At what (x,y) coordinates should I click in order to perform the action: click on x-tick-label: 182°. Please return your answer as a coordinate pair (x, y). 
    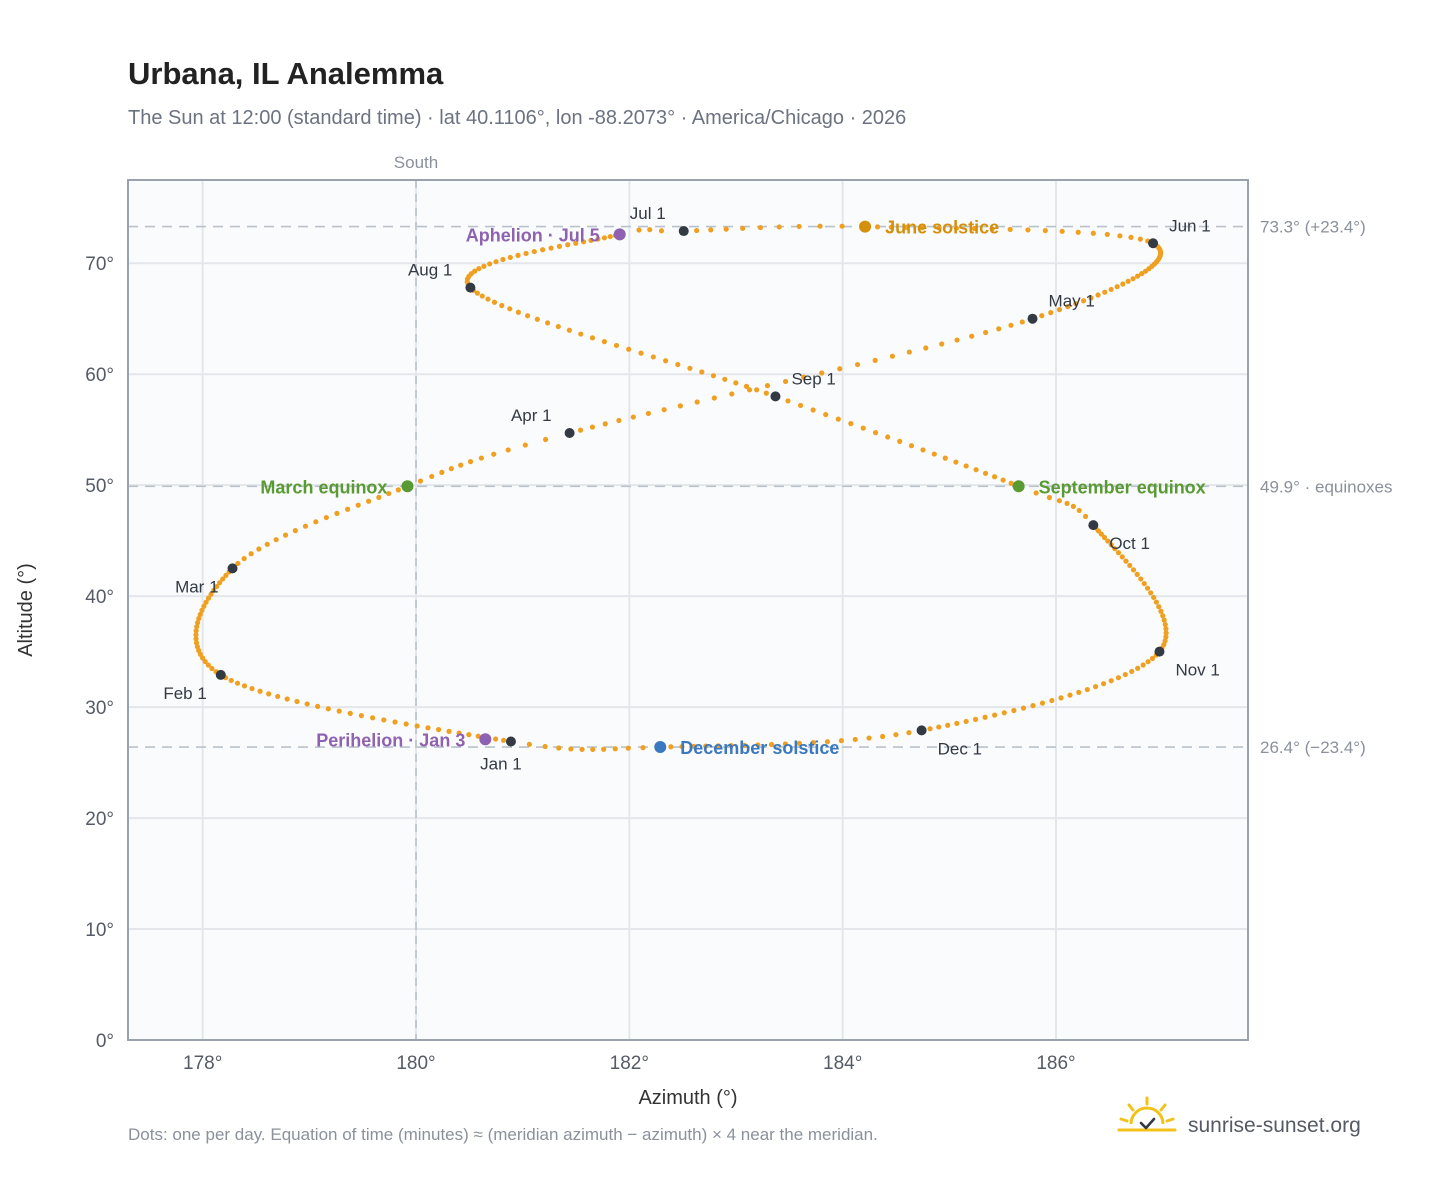
    Looking at the image, I should click on (629, 1063).